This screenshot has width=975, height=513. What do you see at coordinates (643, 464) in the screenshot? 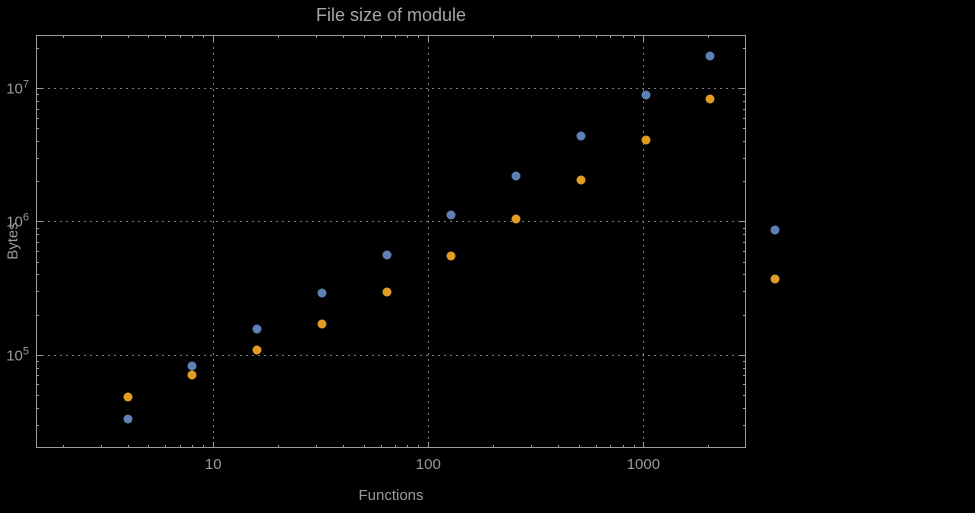
I see `x-tick-label: 1000` at bounding box center [643, 464].